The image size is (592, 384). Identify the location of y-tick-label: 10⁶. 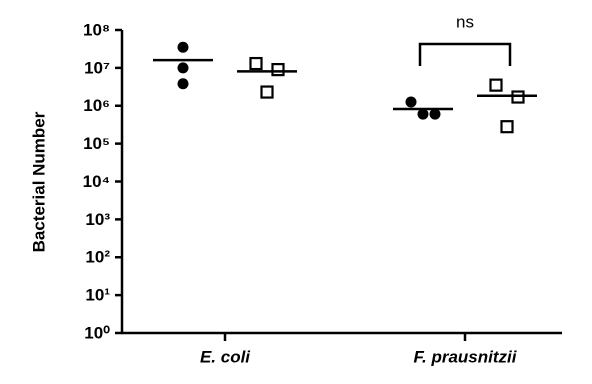
(96, 105).